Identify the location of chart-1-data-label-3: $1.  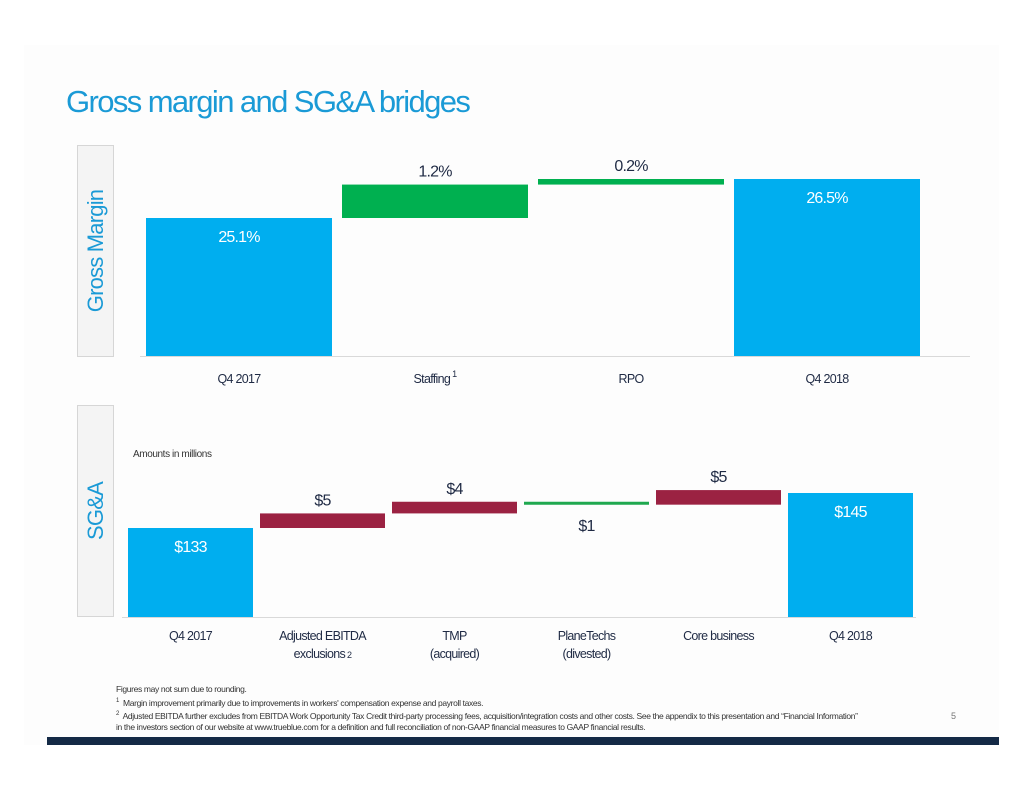
(586, 526).